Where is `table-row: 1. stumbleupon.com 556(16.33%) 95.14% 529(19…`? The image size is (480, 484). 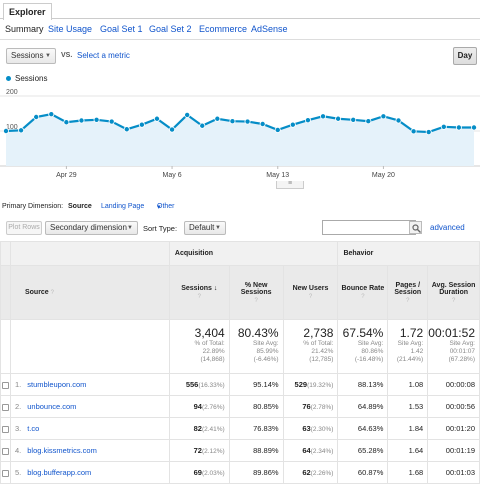
table-row: 1. stumbleupon.com 556(16.33%) 95.14% 529(19… is located at coordinates (240, 384).